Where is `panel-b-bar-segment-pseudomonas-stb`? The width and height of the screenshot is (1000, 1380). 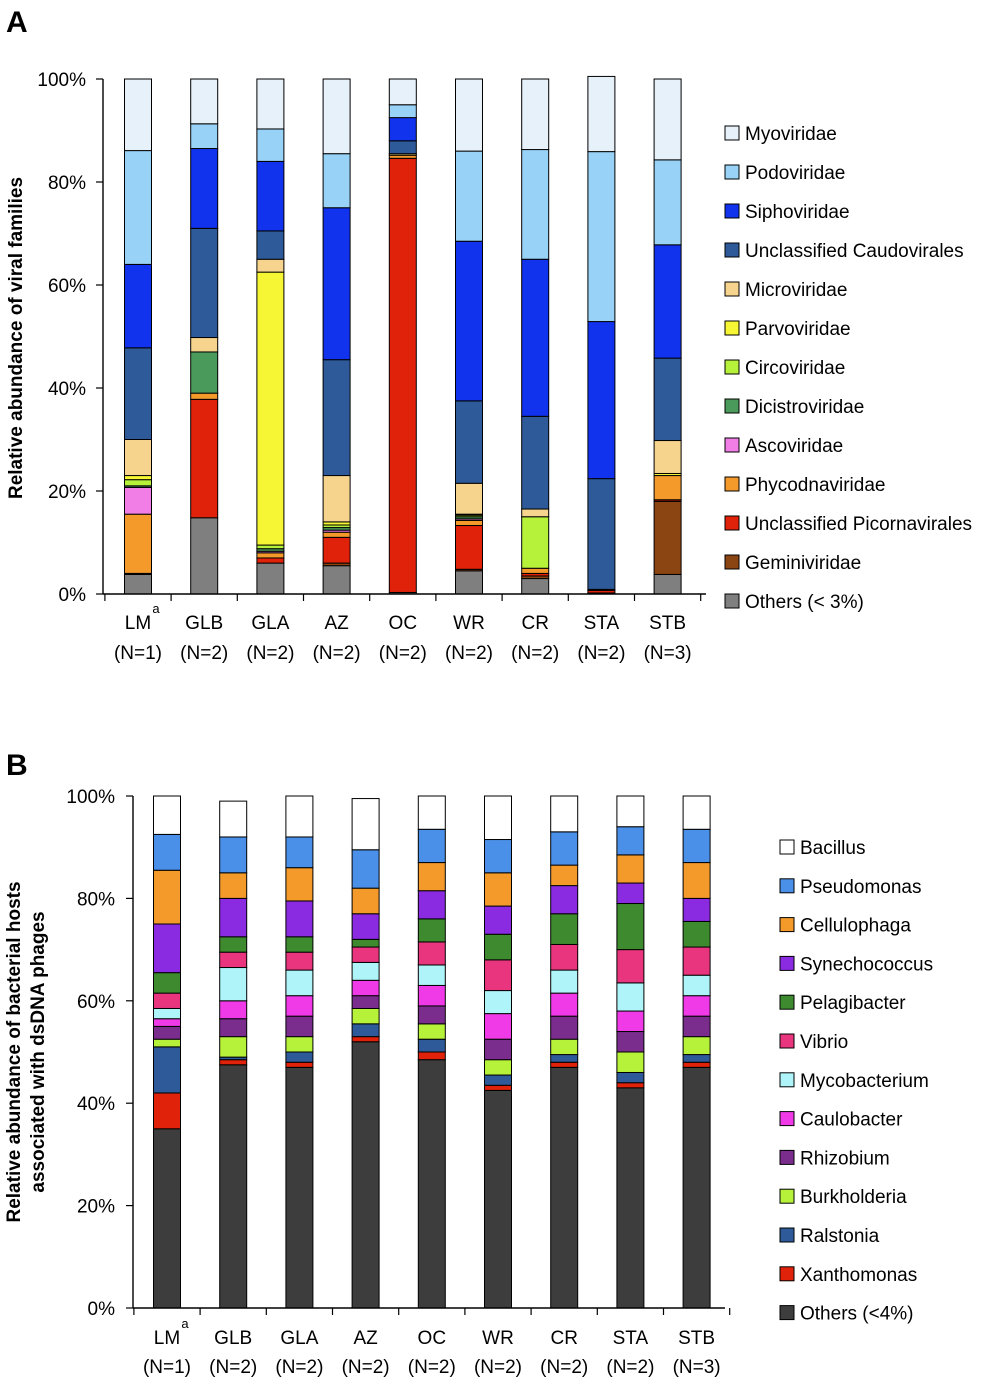
panel-b-bar-segment-pseudomonas-stb is located at coordinates (696, 846).